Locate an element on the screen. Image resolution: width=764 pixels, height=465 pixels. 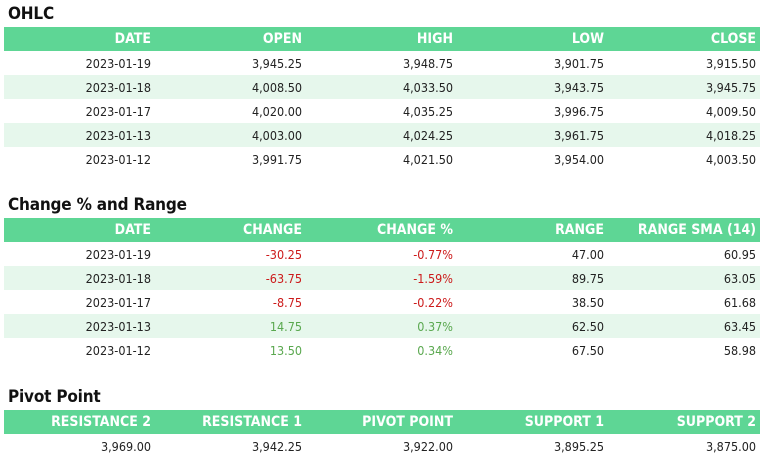
ohlc-cell-open: 4,003.00 is located at coordinates (230, 135).